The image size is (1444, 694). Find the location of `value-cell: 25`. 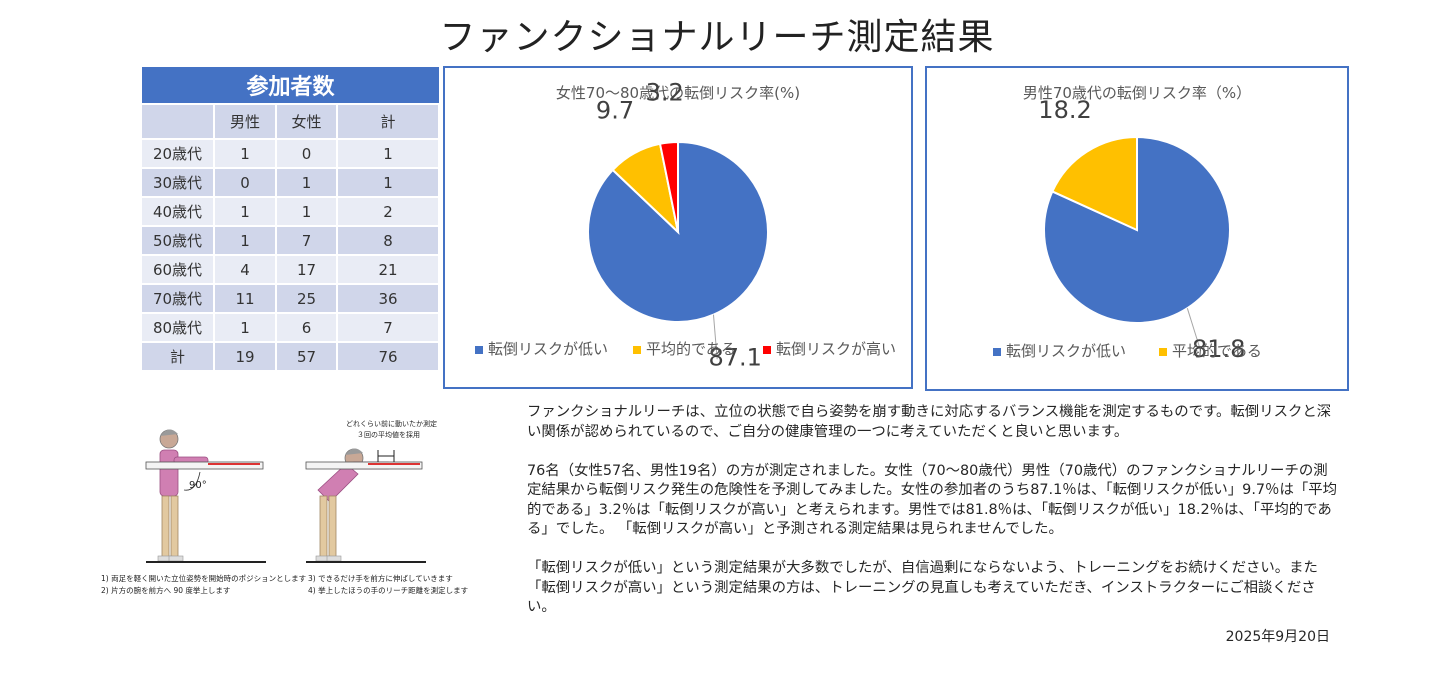

value-cell: 25 is located at coordinates (307, 298).